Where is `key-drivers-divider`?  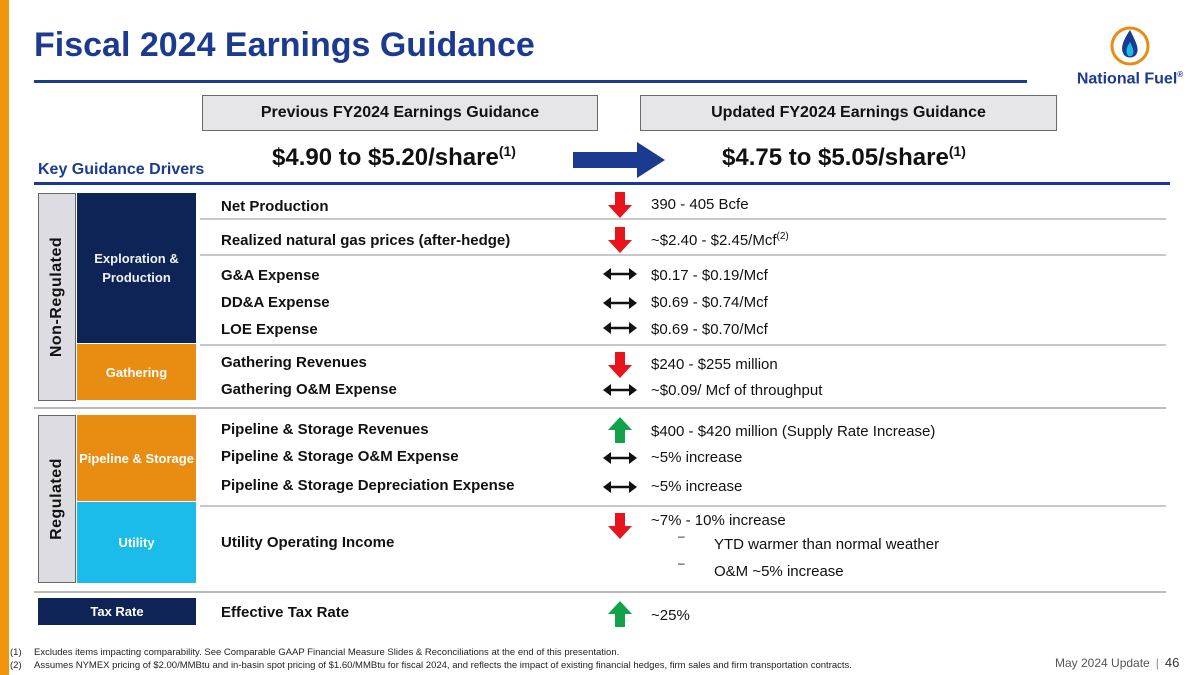
key-drivers-divider is located at coordinates (602, 183).